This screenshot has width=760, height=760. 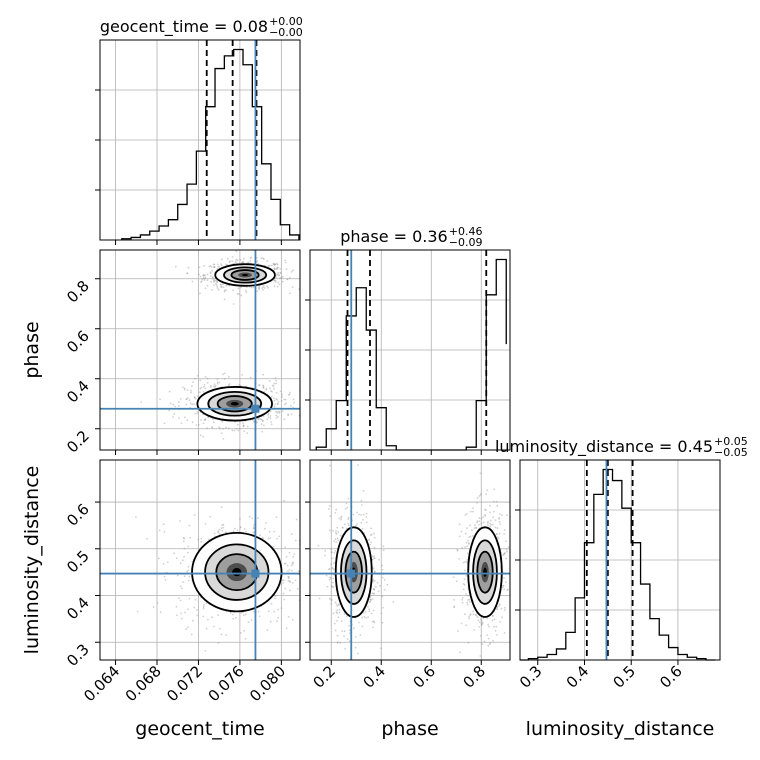 I want to click on density-panel-geocent_time-phase: 0.2 0.4 0.6 0.8, so click(x=182, y=352).